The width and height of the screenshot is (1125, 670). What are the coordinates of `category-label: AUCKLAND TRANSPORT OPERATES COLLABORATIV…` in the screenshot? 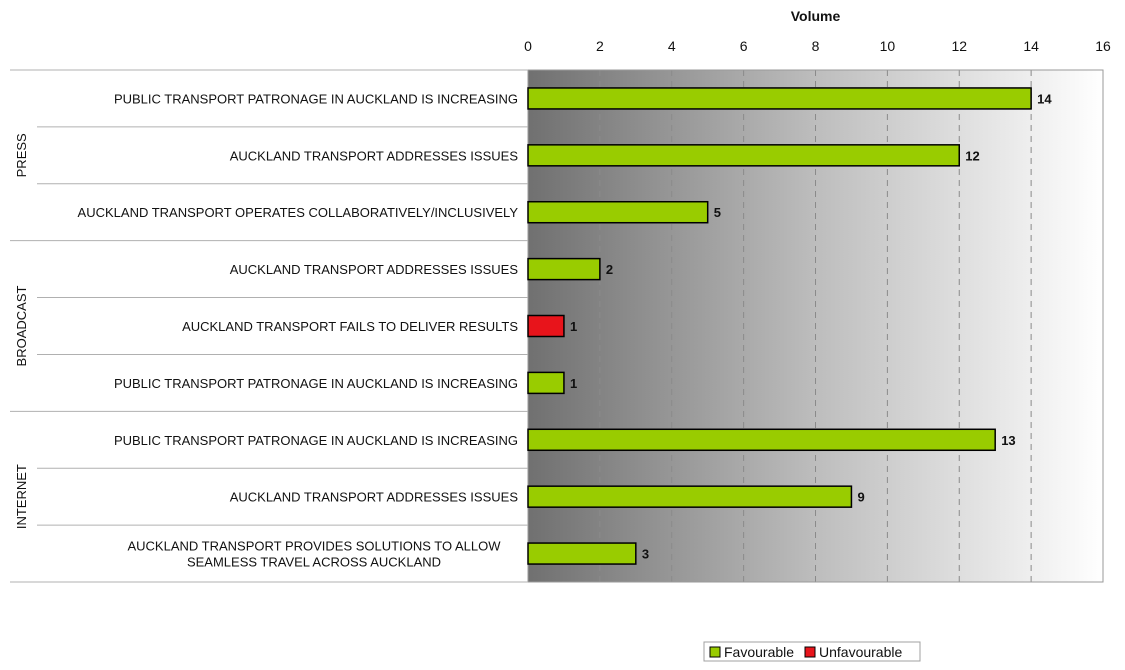 It's located at (298, 212).